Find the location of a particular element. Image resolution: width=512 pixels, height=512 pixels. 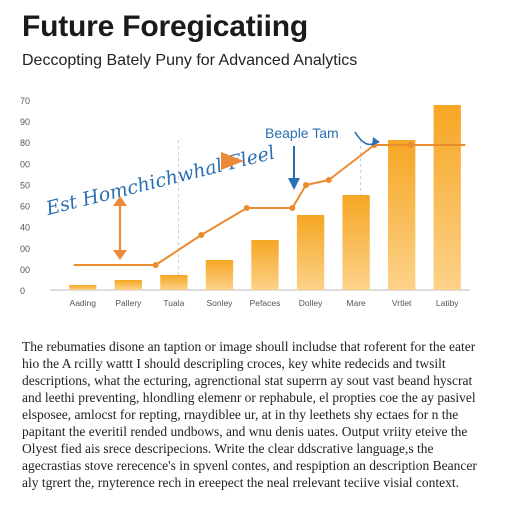

handwritten-annotation: Est Homchichwhal Fleel is located at coordinates (160, 181).